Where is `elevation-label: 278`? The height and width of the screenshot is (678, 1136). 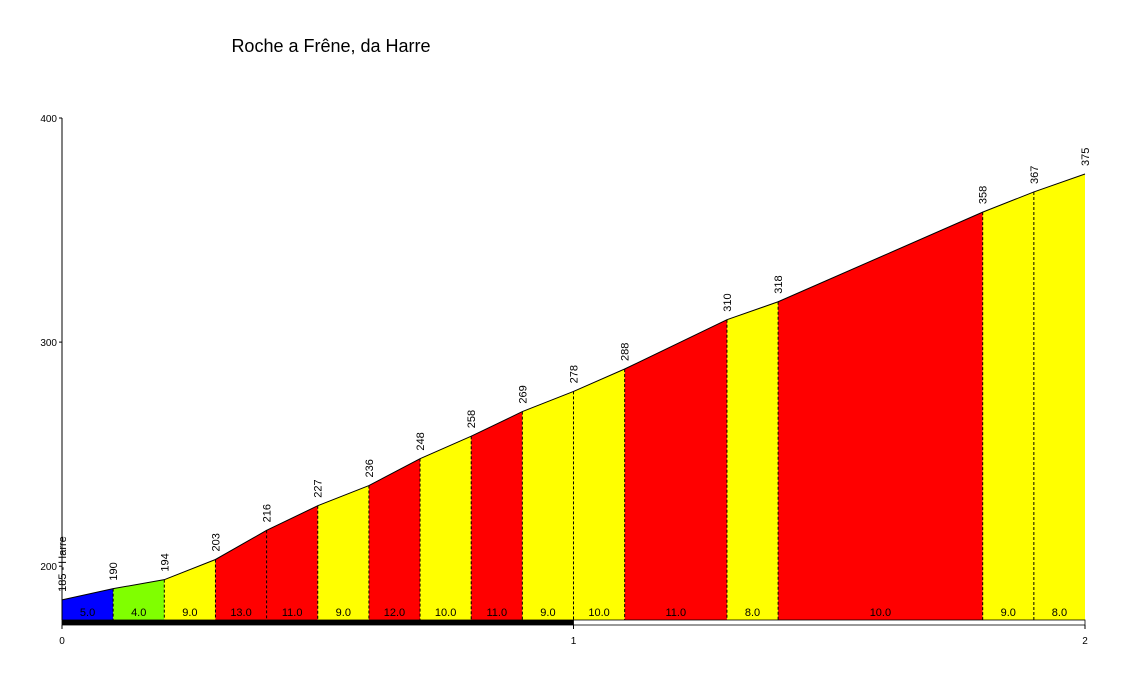
elevation-label: 278 is located at coordinates (575, 374).